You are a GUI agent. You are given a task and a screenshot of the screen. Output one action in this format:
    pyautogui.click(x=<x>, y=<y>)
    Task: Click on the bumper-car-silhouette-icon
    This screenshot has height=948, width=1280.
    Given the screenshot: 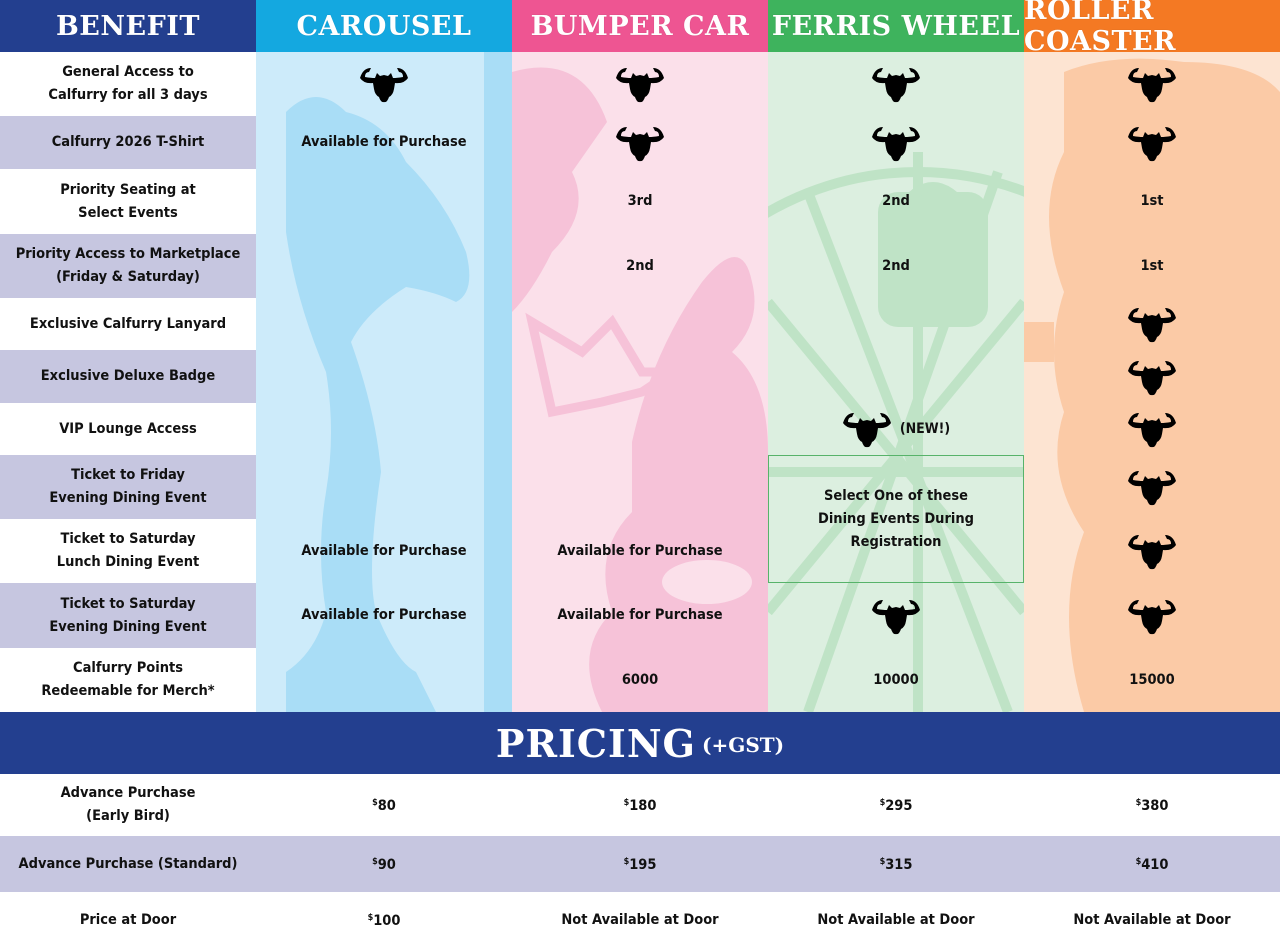 What is the action you would take?
    pyautogui.click(x=640, y=389)
    